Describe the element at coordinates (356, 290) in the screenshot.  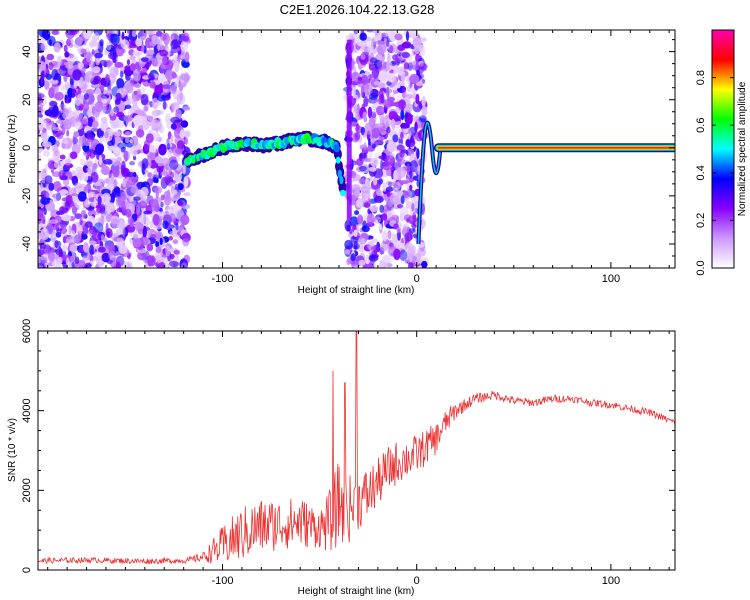
I see `spectrogram-x-axis-title: Height of straight line (km)` at that location.